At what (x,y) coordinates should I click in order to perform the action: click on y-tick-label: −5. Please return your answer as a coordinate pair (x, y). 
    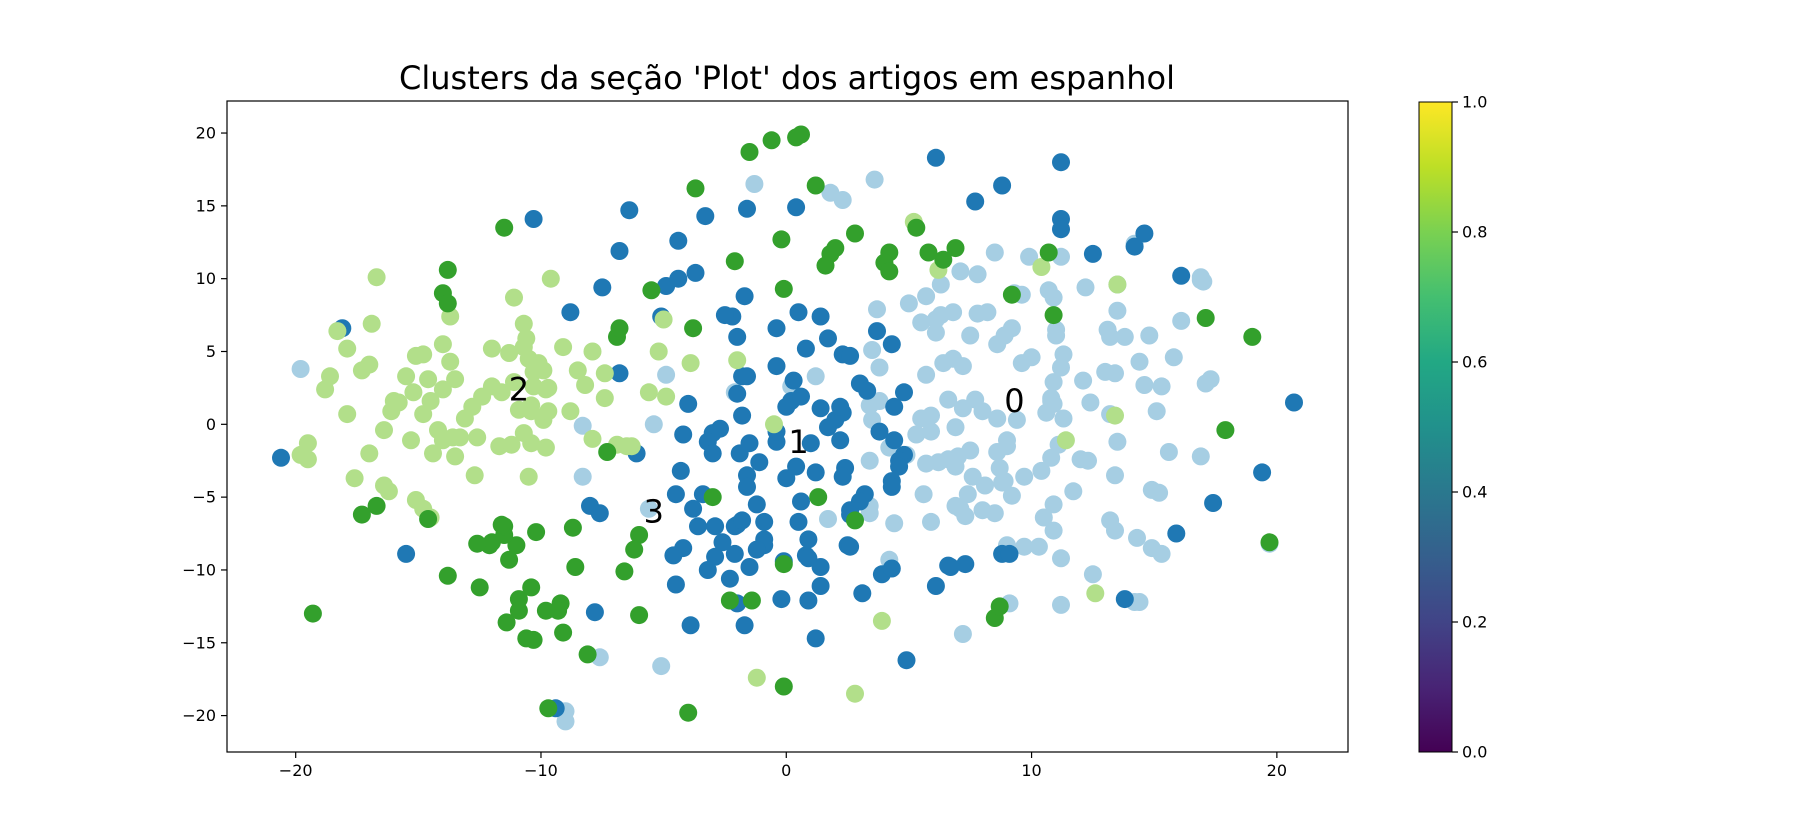
    Looking at the image, I should click on (204, 497).